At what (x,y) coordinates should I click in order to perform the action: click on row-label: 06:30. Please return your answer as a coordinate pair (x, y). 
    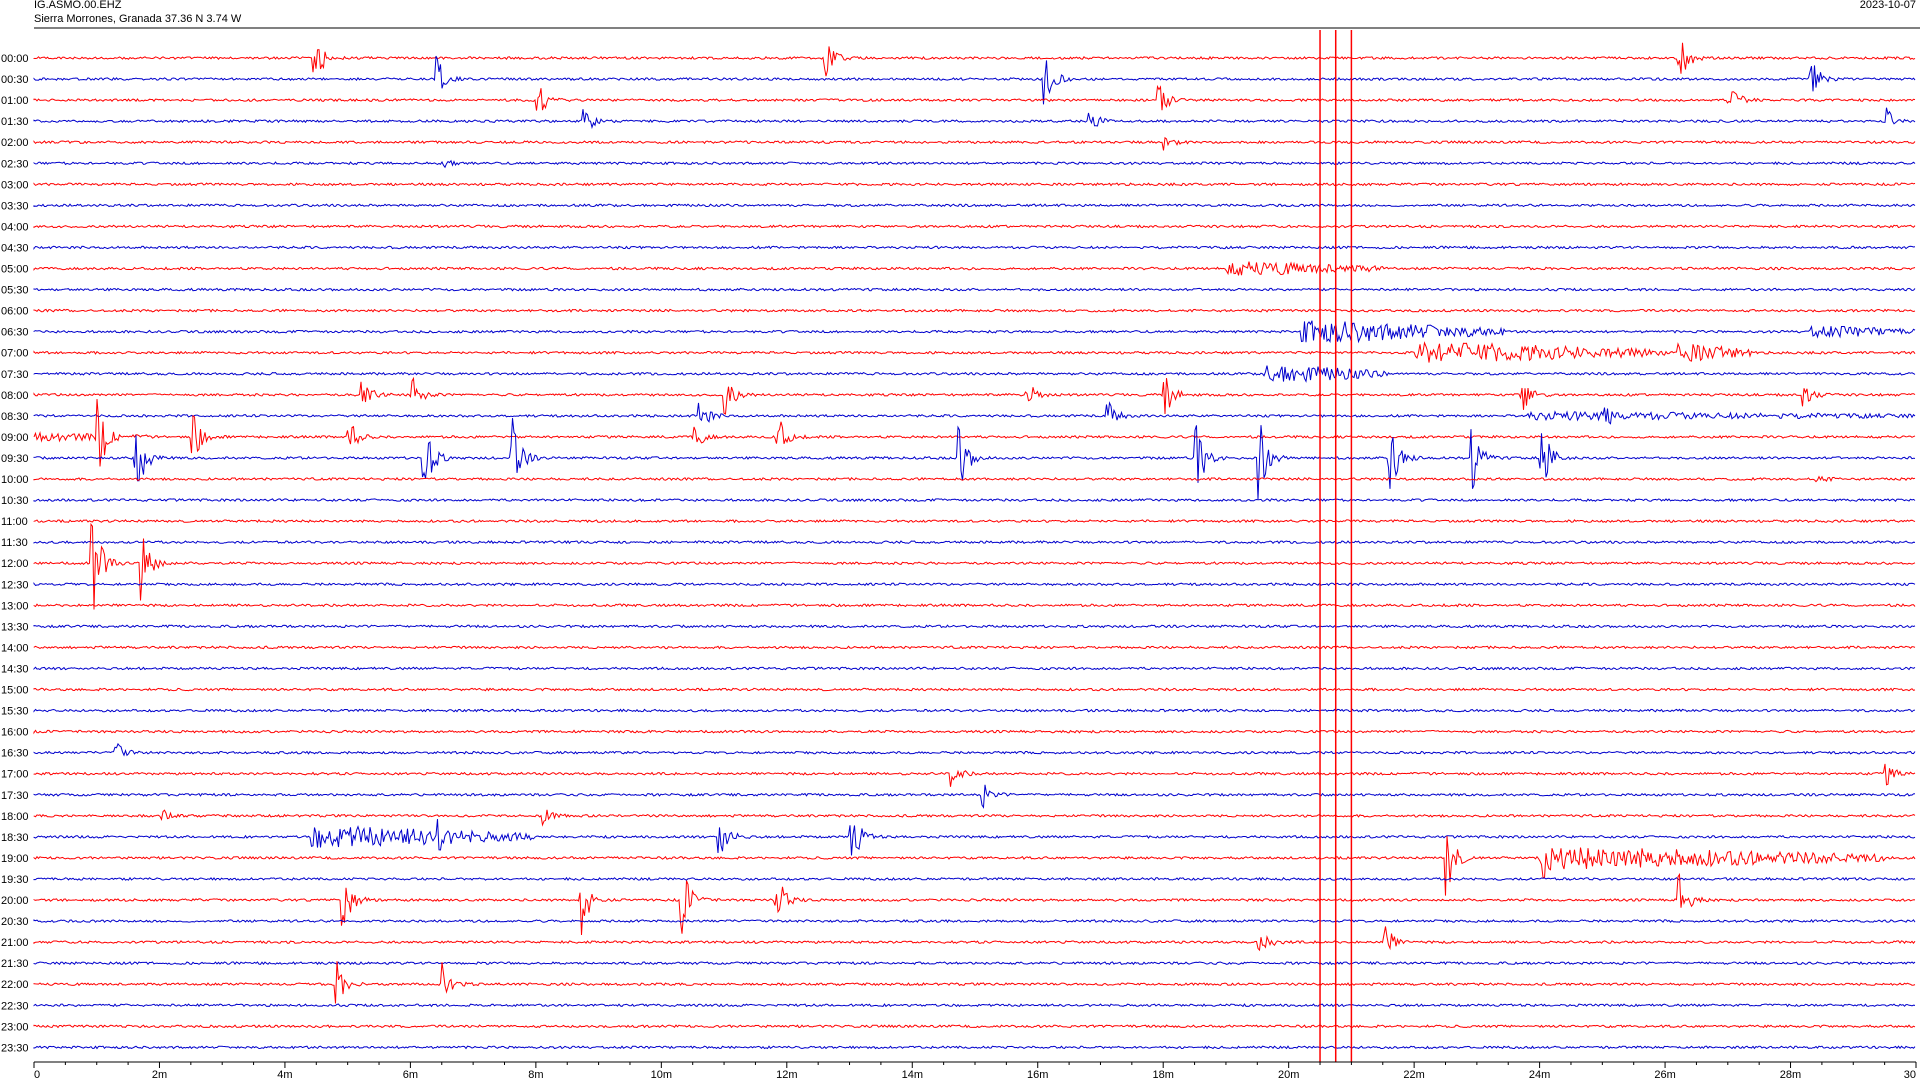
    Looking at the image, I should click on (15, 333).